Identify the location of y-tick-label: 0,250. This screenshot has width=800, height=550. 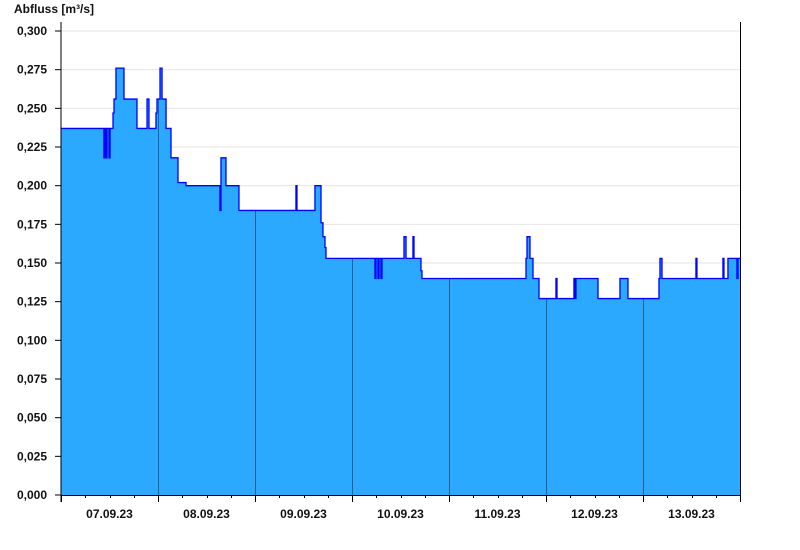
(32, 108).